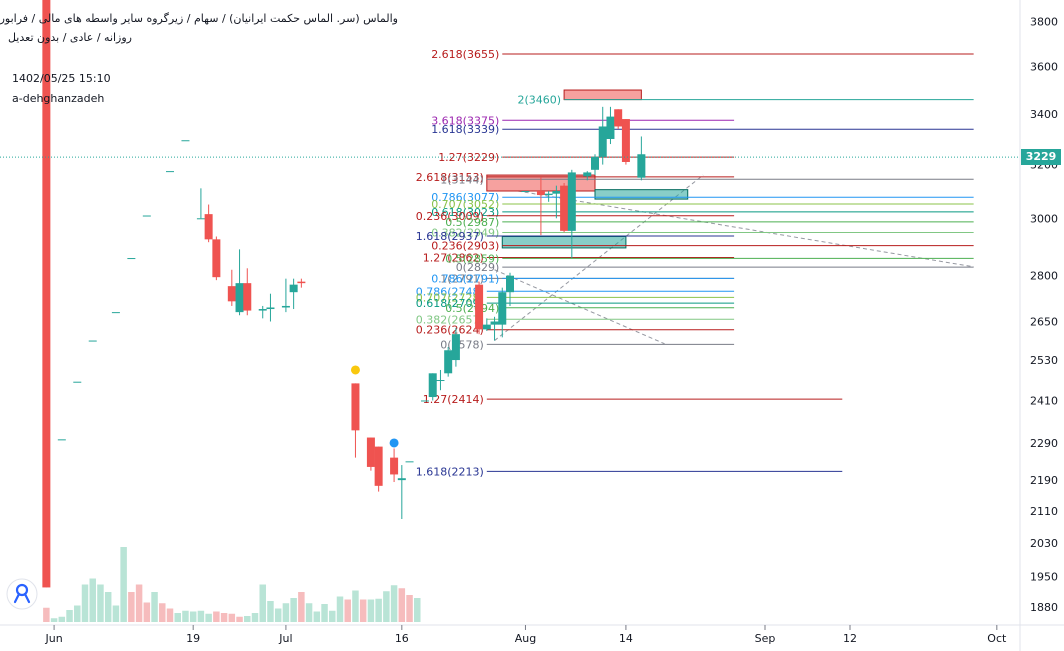 The width and height of the screenshot is (1064, 651). What do you see at coordinates (478, 267) in the screenshot?
I see `fib-level-label: 0(2829)` at bounding box center [478, 267].